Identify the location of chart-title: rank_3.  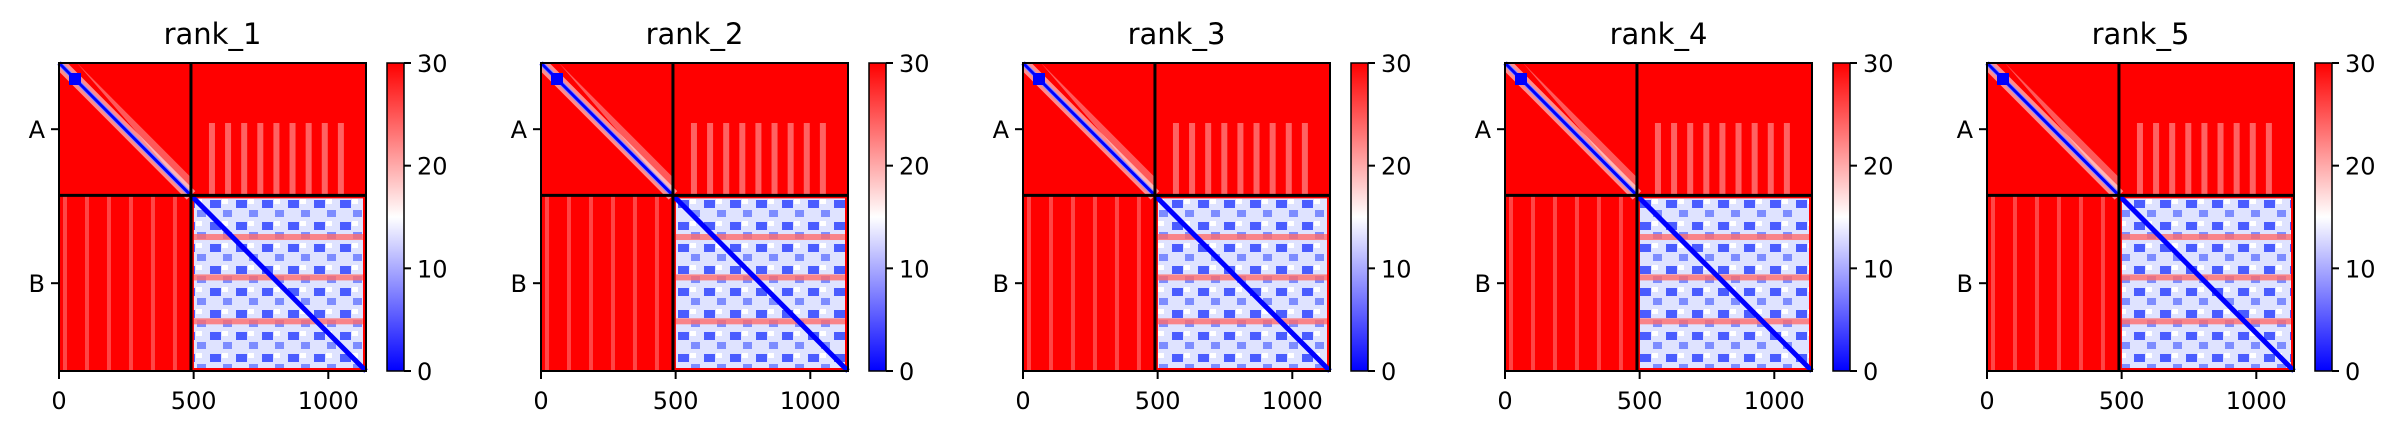
(1177, 34).